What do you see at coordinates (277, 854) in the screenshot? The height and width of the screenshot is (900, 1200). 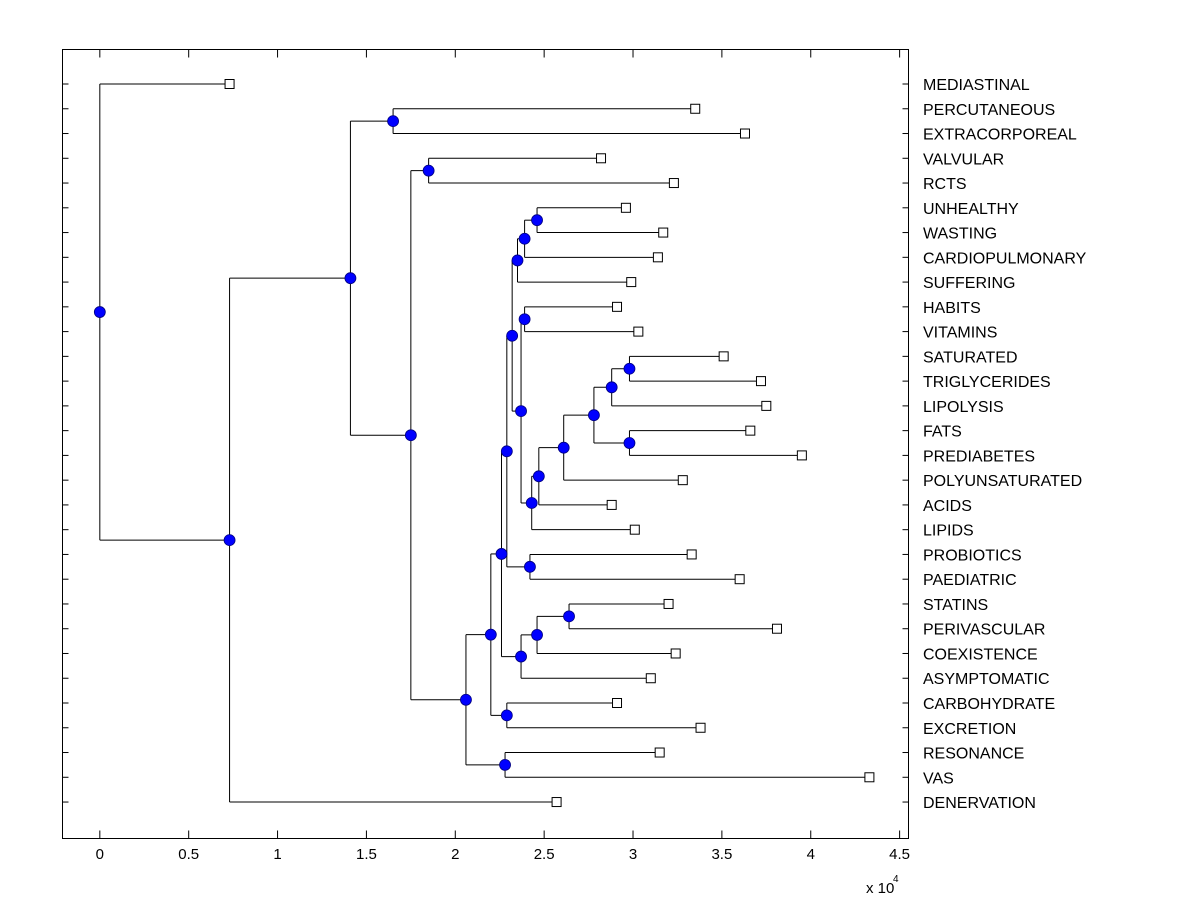 I see `x-tick-label: 1` at bounding box center [277, 854].